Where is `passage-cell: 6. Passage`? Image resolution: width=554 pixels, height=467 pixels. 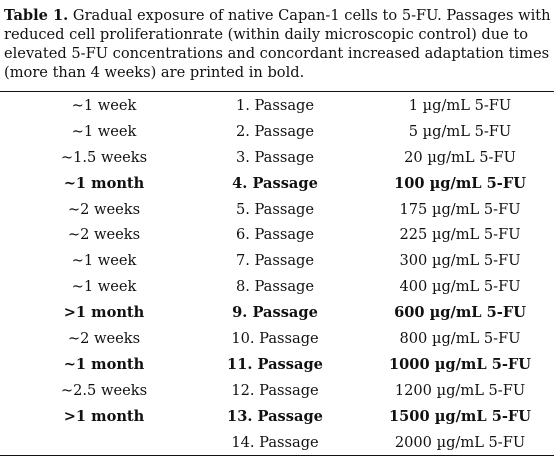
passage-cell: 6. Passage is located at coordinates (275, 235).